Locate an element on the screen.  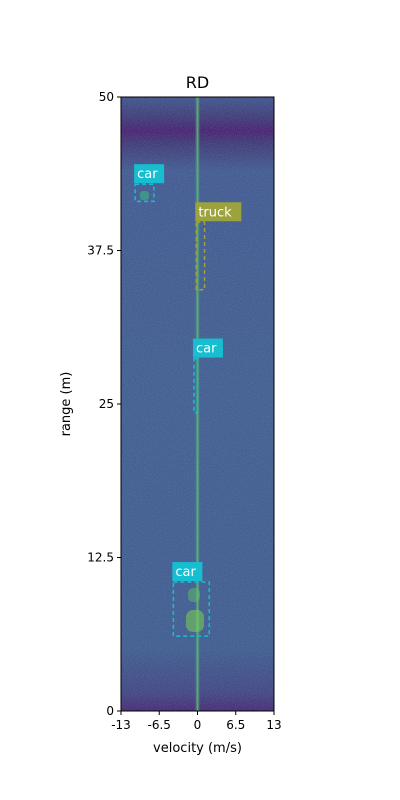
x-tick-label: 6.5 is located at coordinates (235, 725).